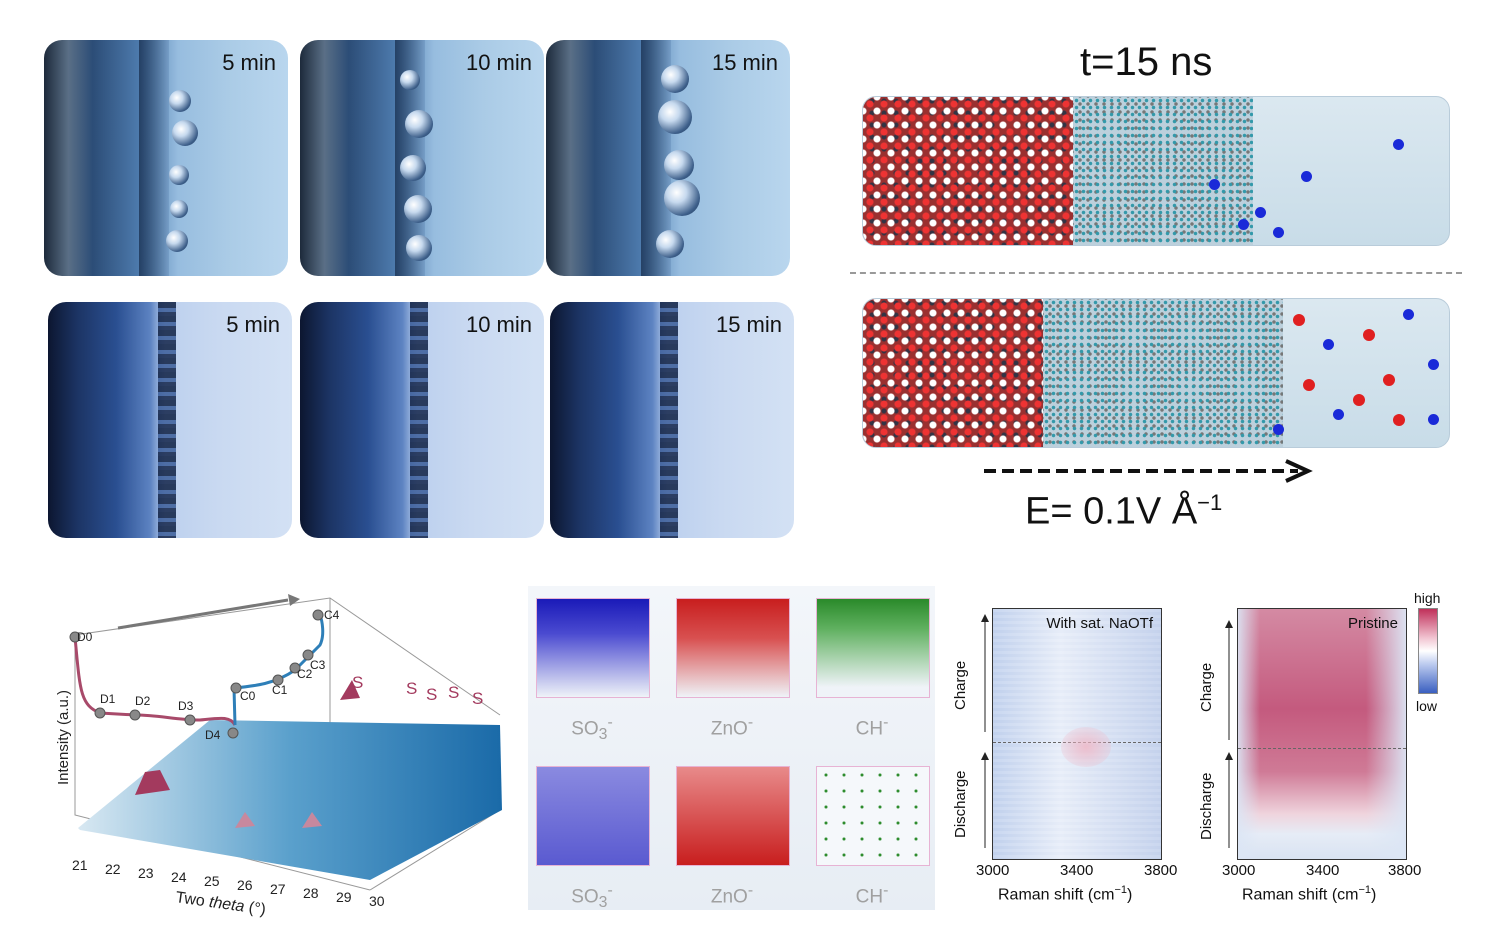 The image size is (1497, 948). Describe the element at coordinates (1163, 171) in the screenshot. I see `interface-region` at that location.